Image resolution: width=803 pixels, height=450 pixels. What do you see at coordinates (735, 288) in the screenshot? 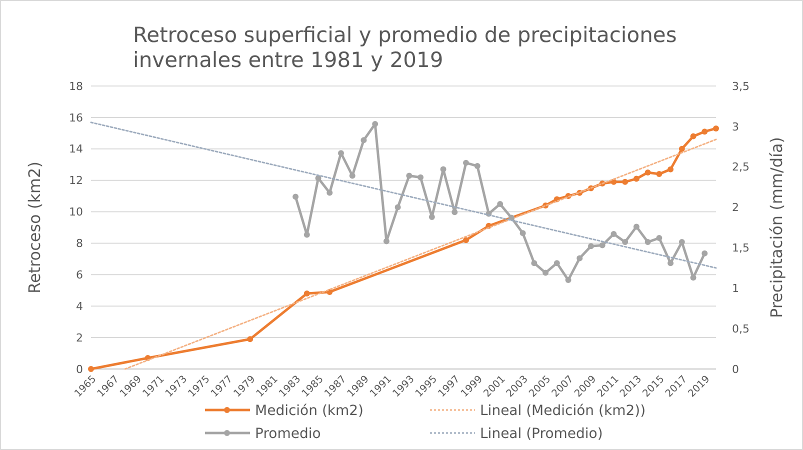
I see `y2-tick-label: 1` at bounding box center [735, 288].